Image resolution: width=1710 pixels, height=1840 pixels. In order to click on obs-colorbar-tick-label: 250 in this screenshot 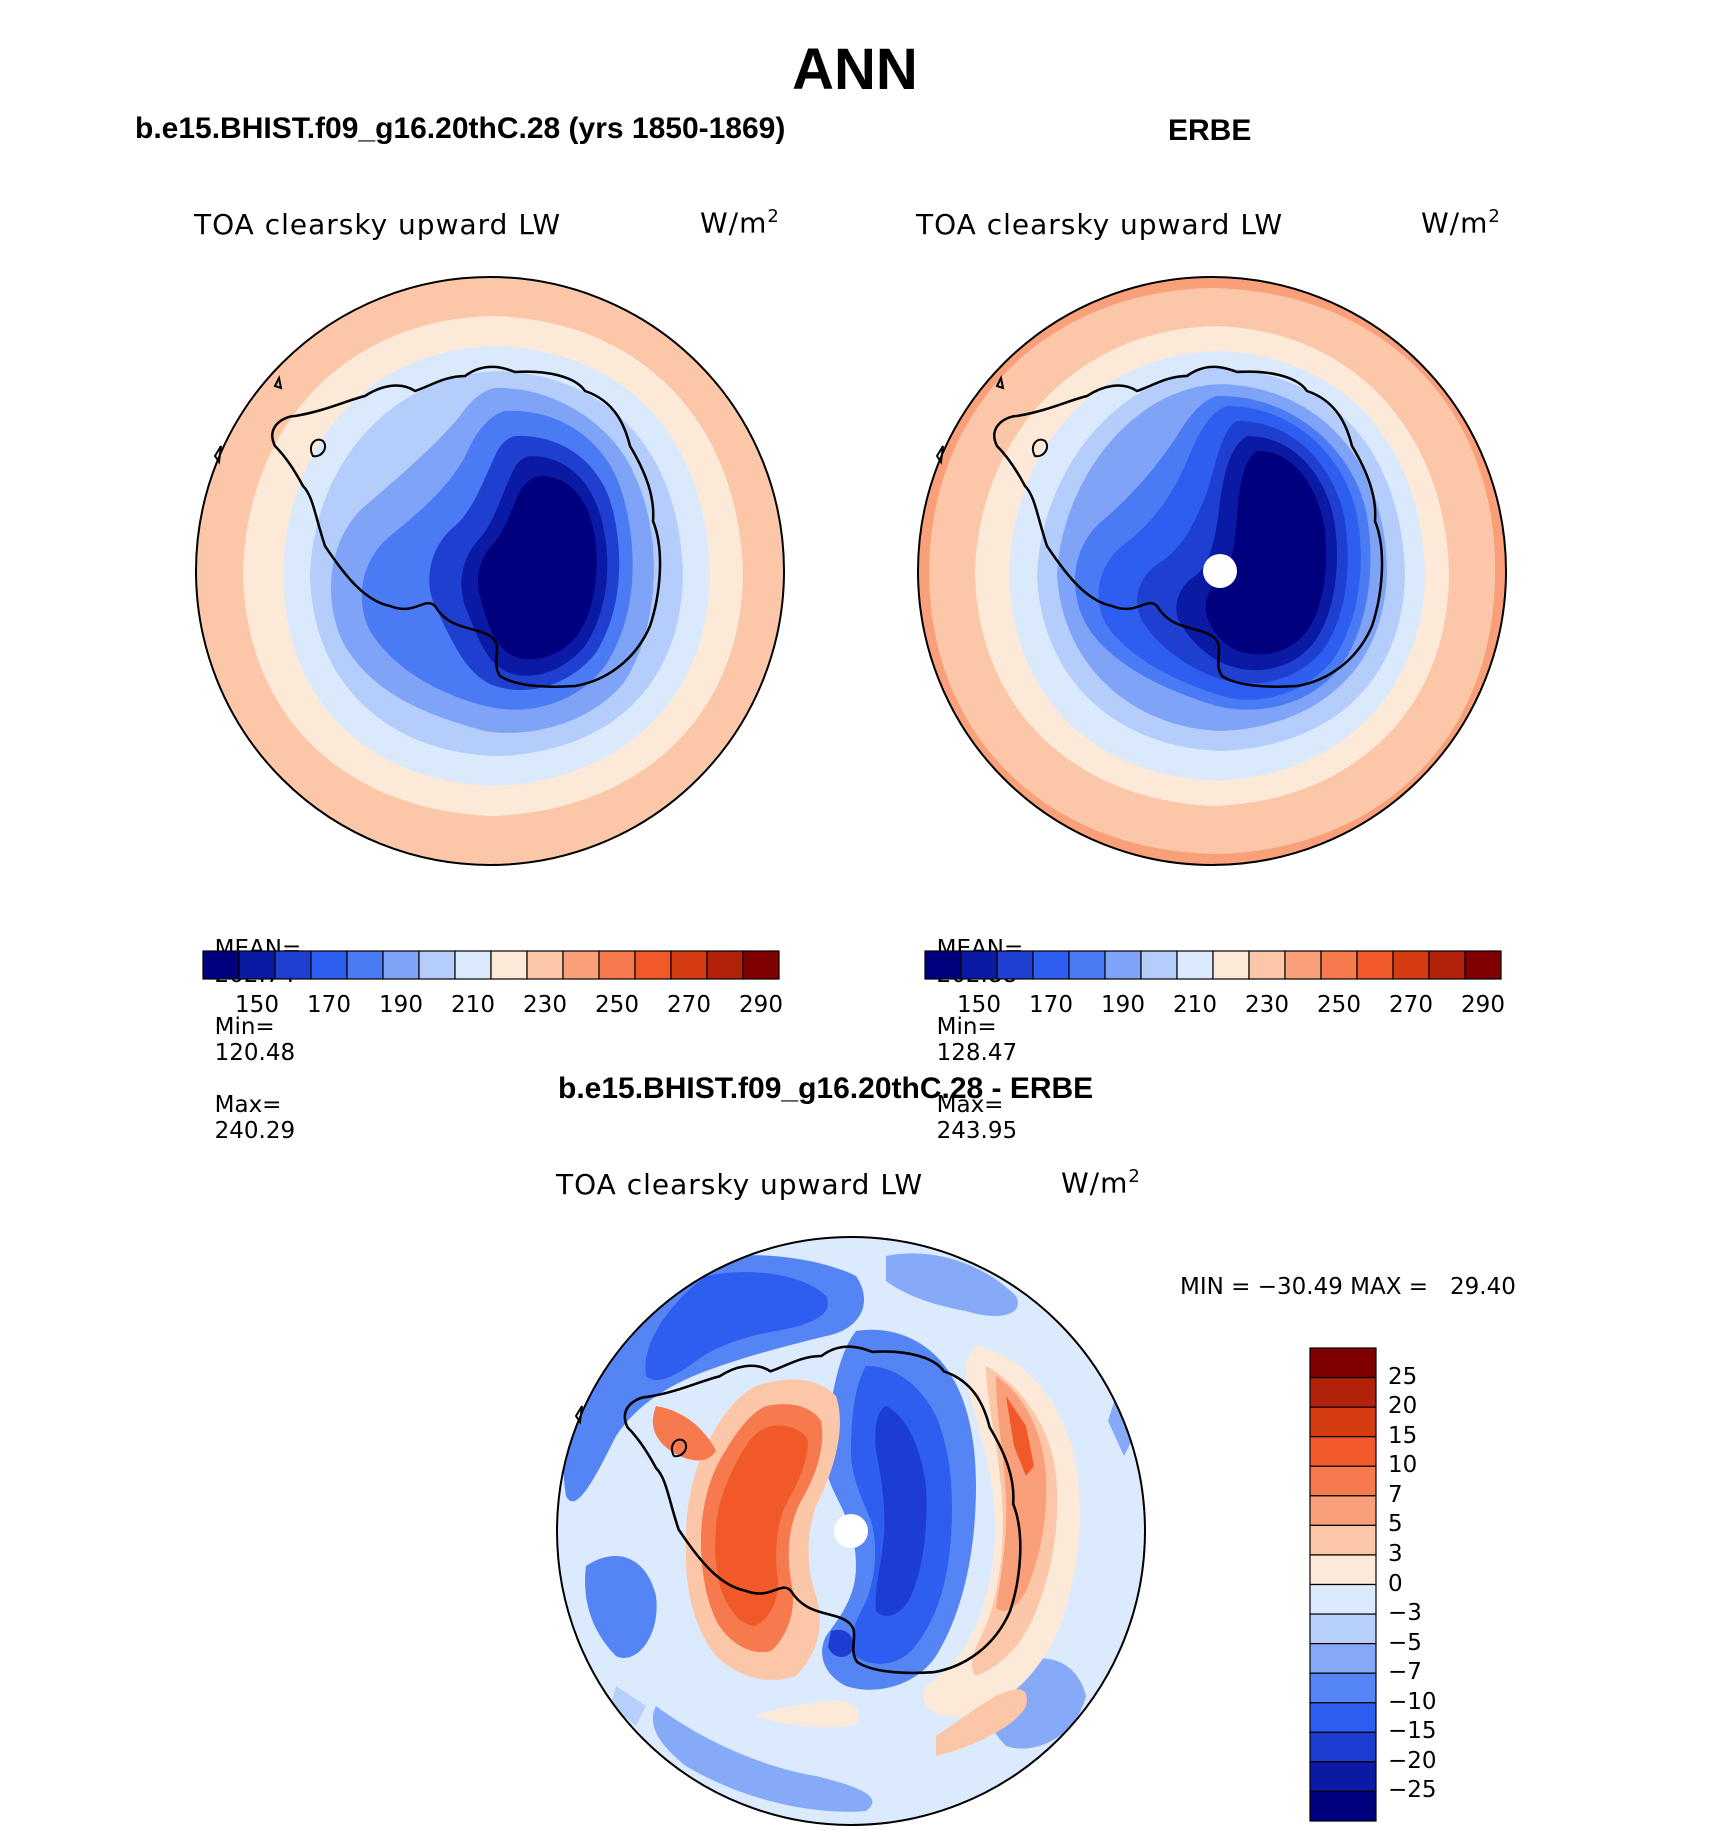, I will do `click(1339, 1005)`.